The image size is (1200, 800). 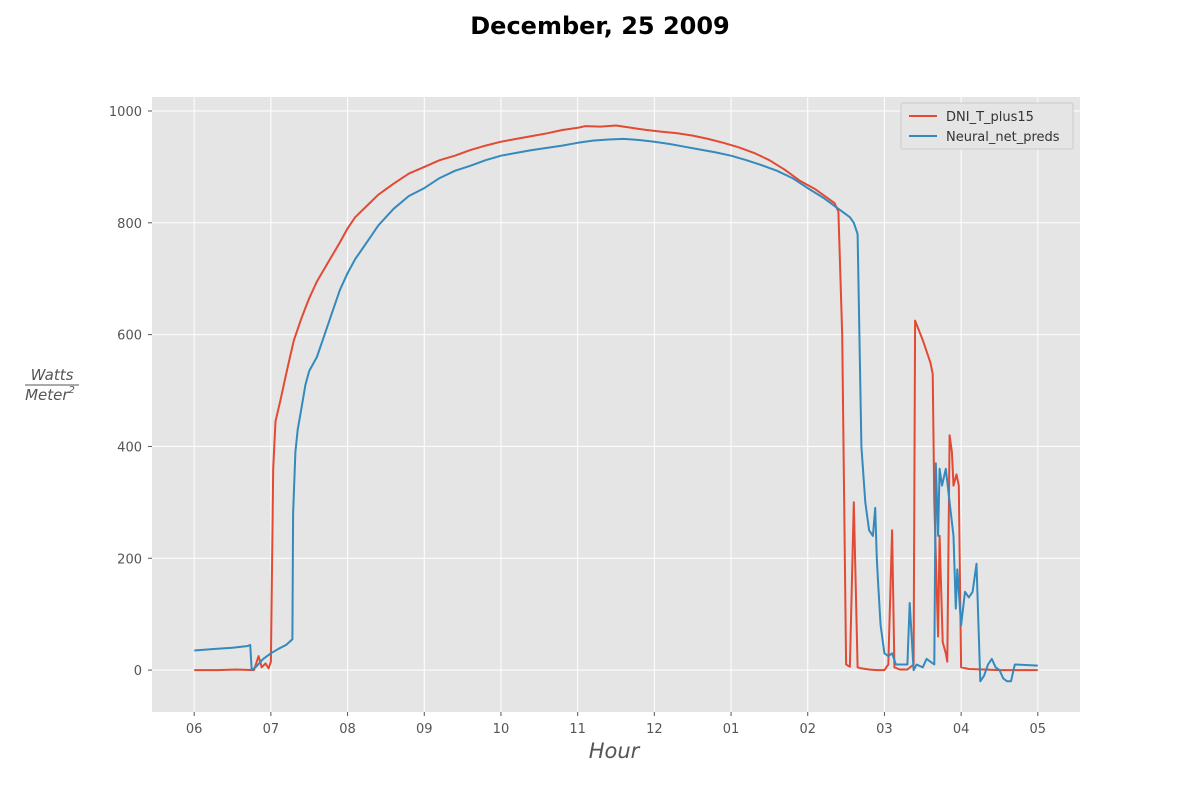 What do you see at coordinates (194, 729) in the screenshot?
I see `x-tick-label: 06` at bounding box center [194, 729].